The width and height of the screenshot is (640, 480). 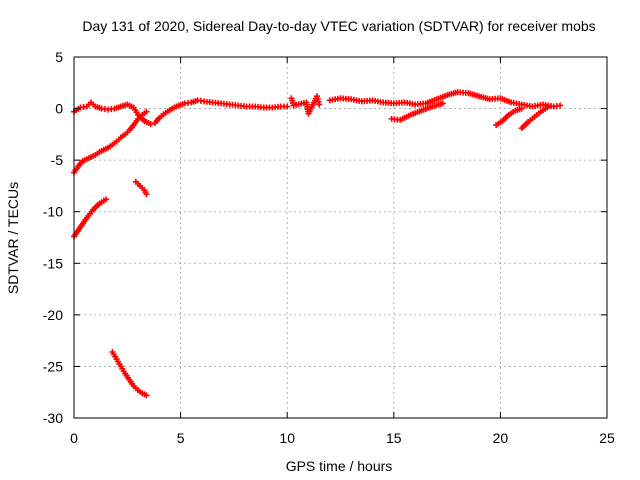 I want to click on y-tick-label: 5, so click(x=59, y=57).